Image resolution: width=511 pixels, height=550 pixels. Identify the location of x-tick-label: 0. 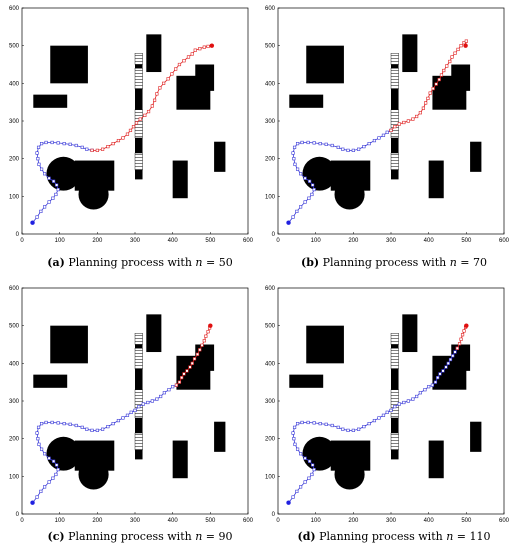
(278, 241).